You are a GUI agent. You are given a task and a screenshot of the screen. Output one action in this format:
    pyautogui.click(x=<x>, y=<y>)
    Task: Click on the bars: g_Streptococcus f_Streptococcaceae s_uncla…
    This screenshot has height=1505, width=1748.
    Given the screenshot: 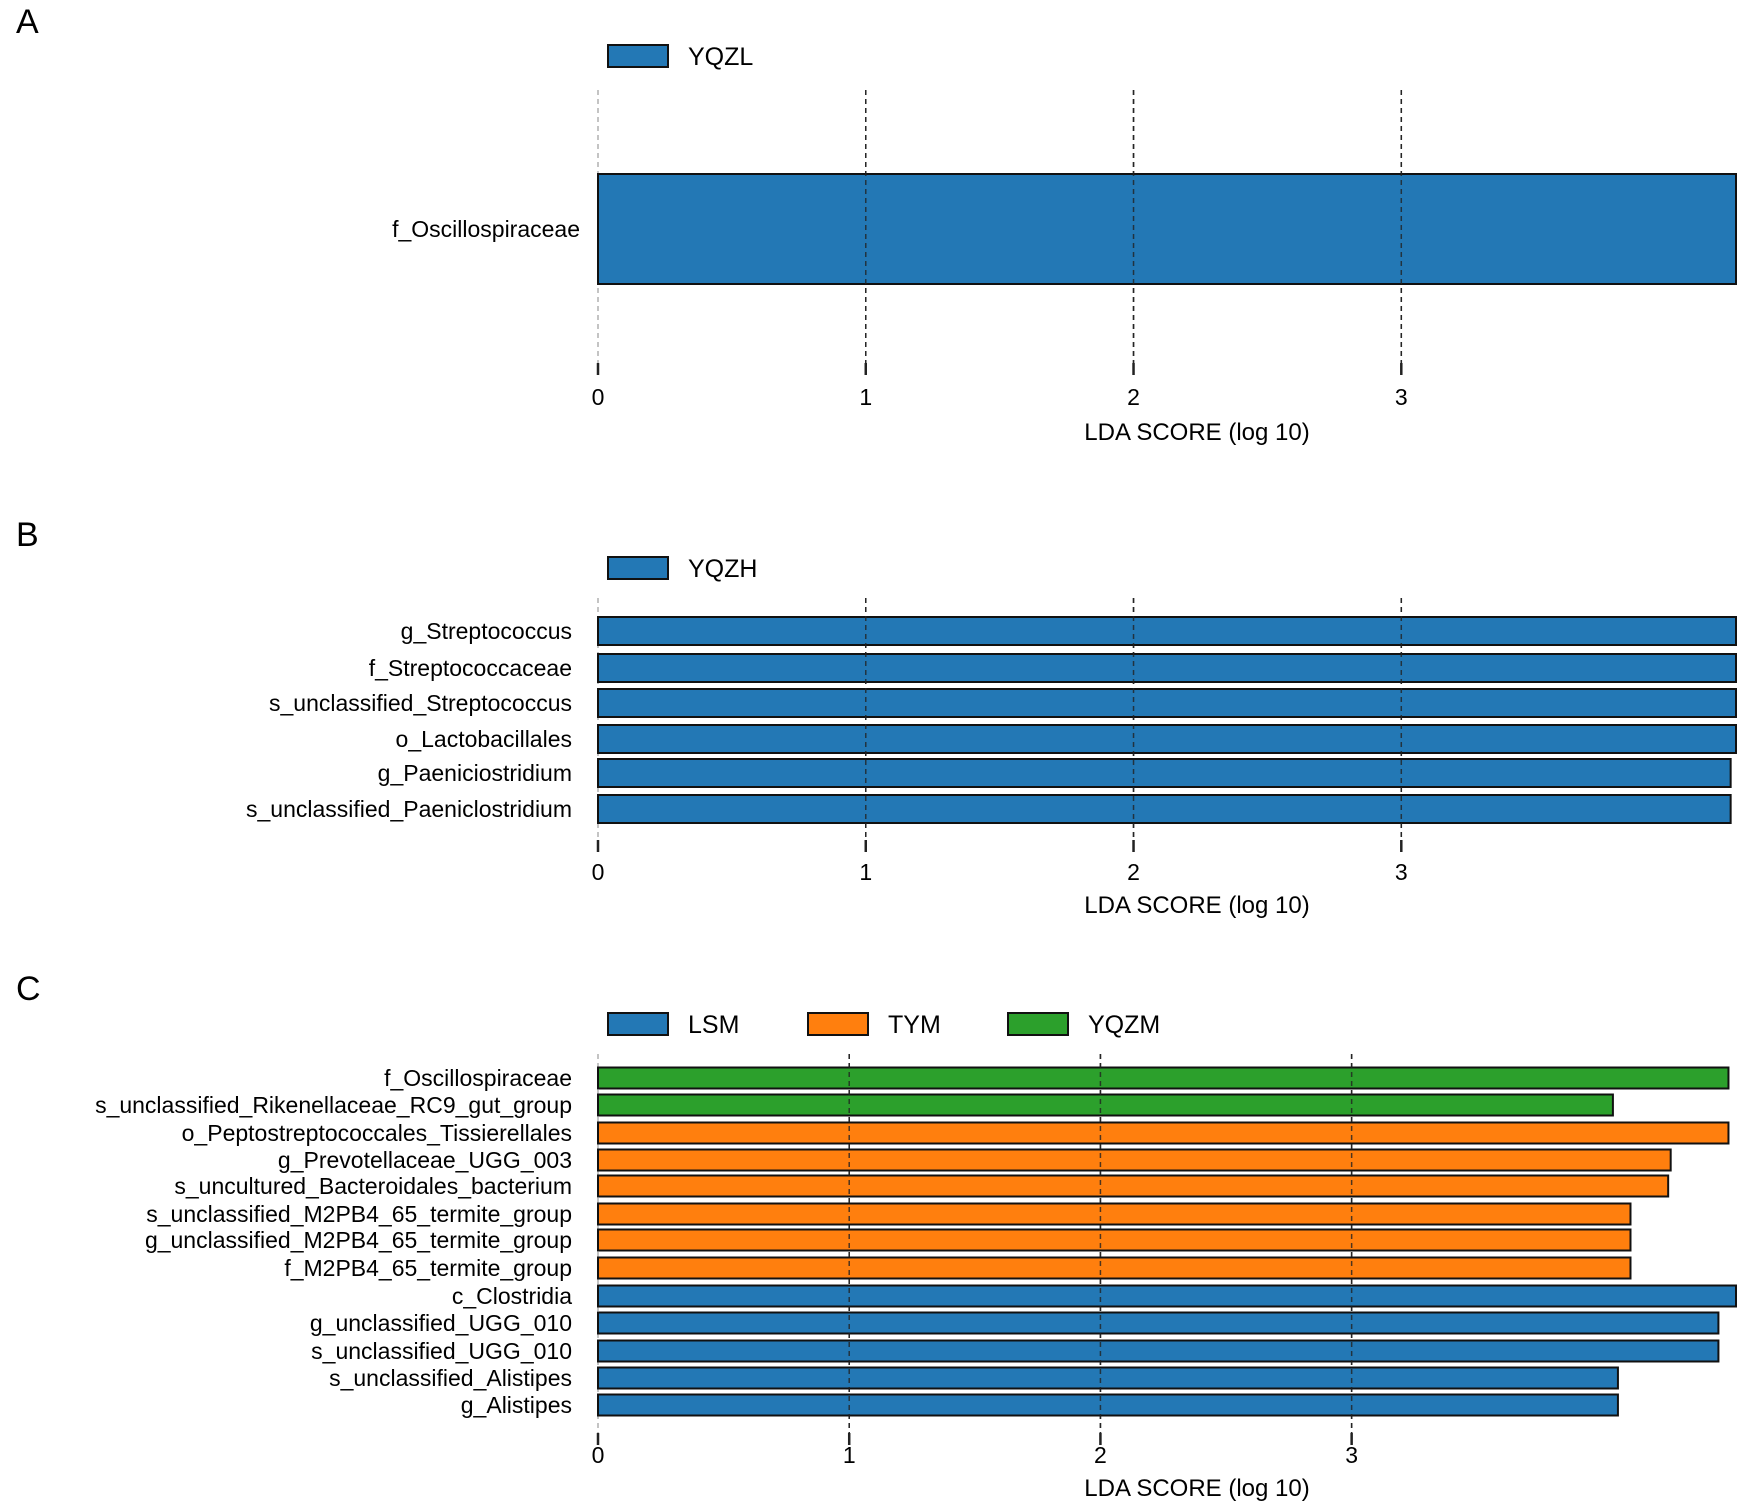 What is the action you would take?
    pyautogui.click(x=991, y=720)
    